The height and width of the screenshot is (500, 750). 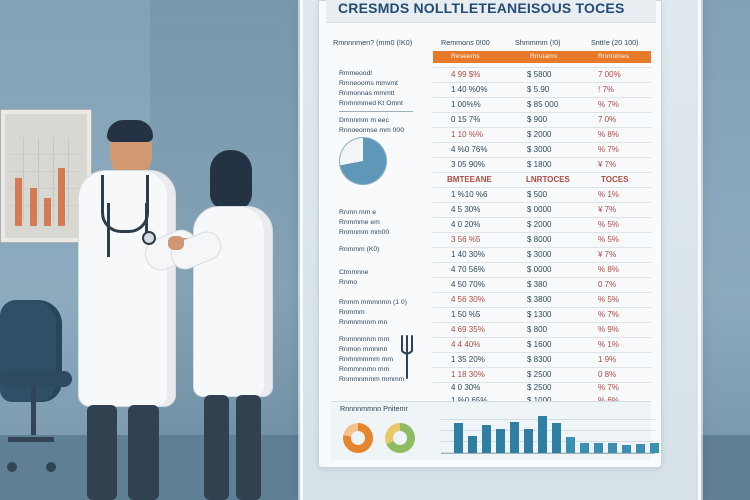 What do you see at coordinates (466, 239) in the screenshot?
I see `table-cell: 3 56 %5` at bounding box center [466, 239].